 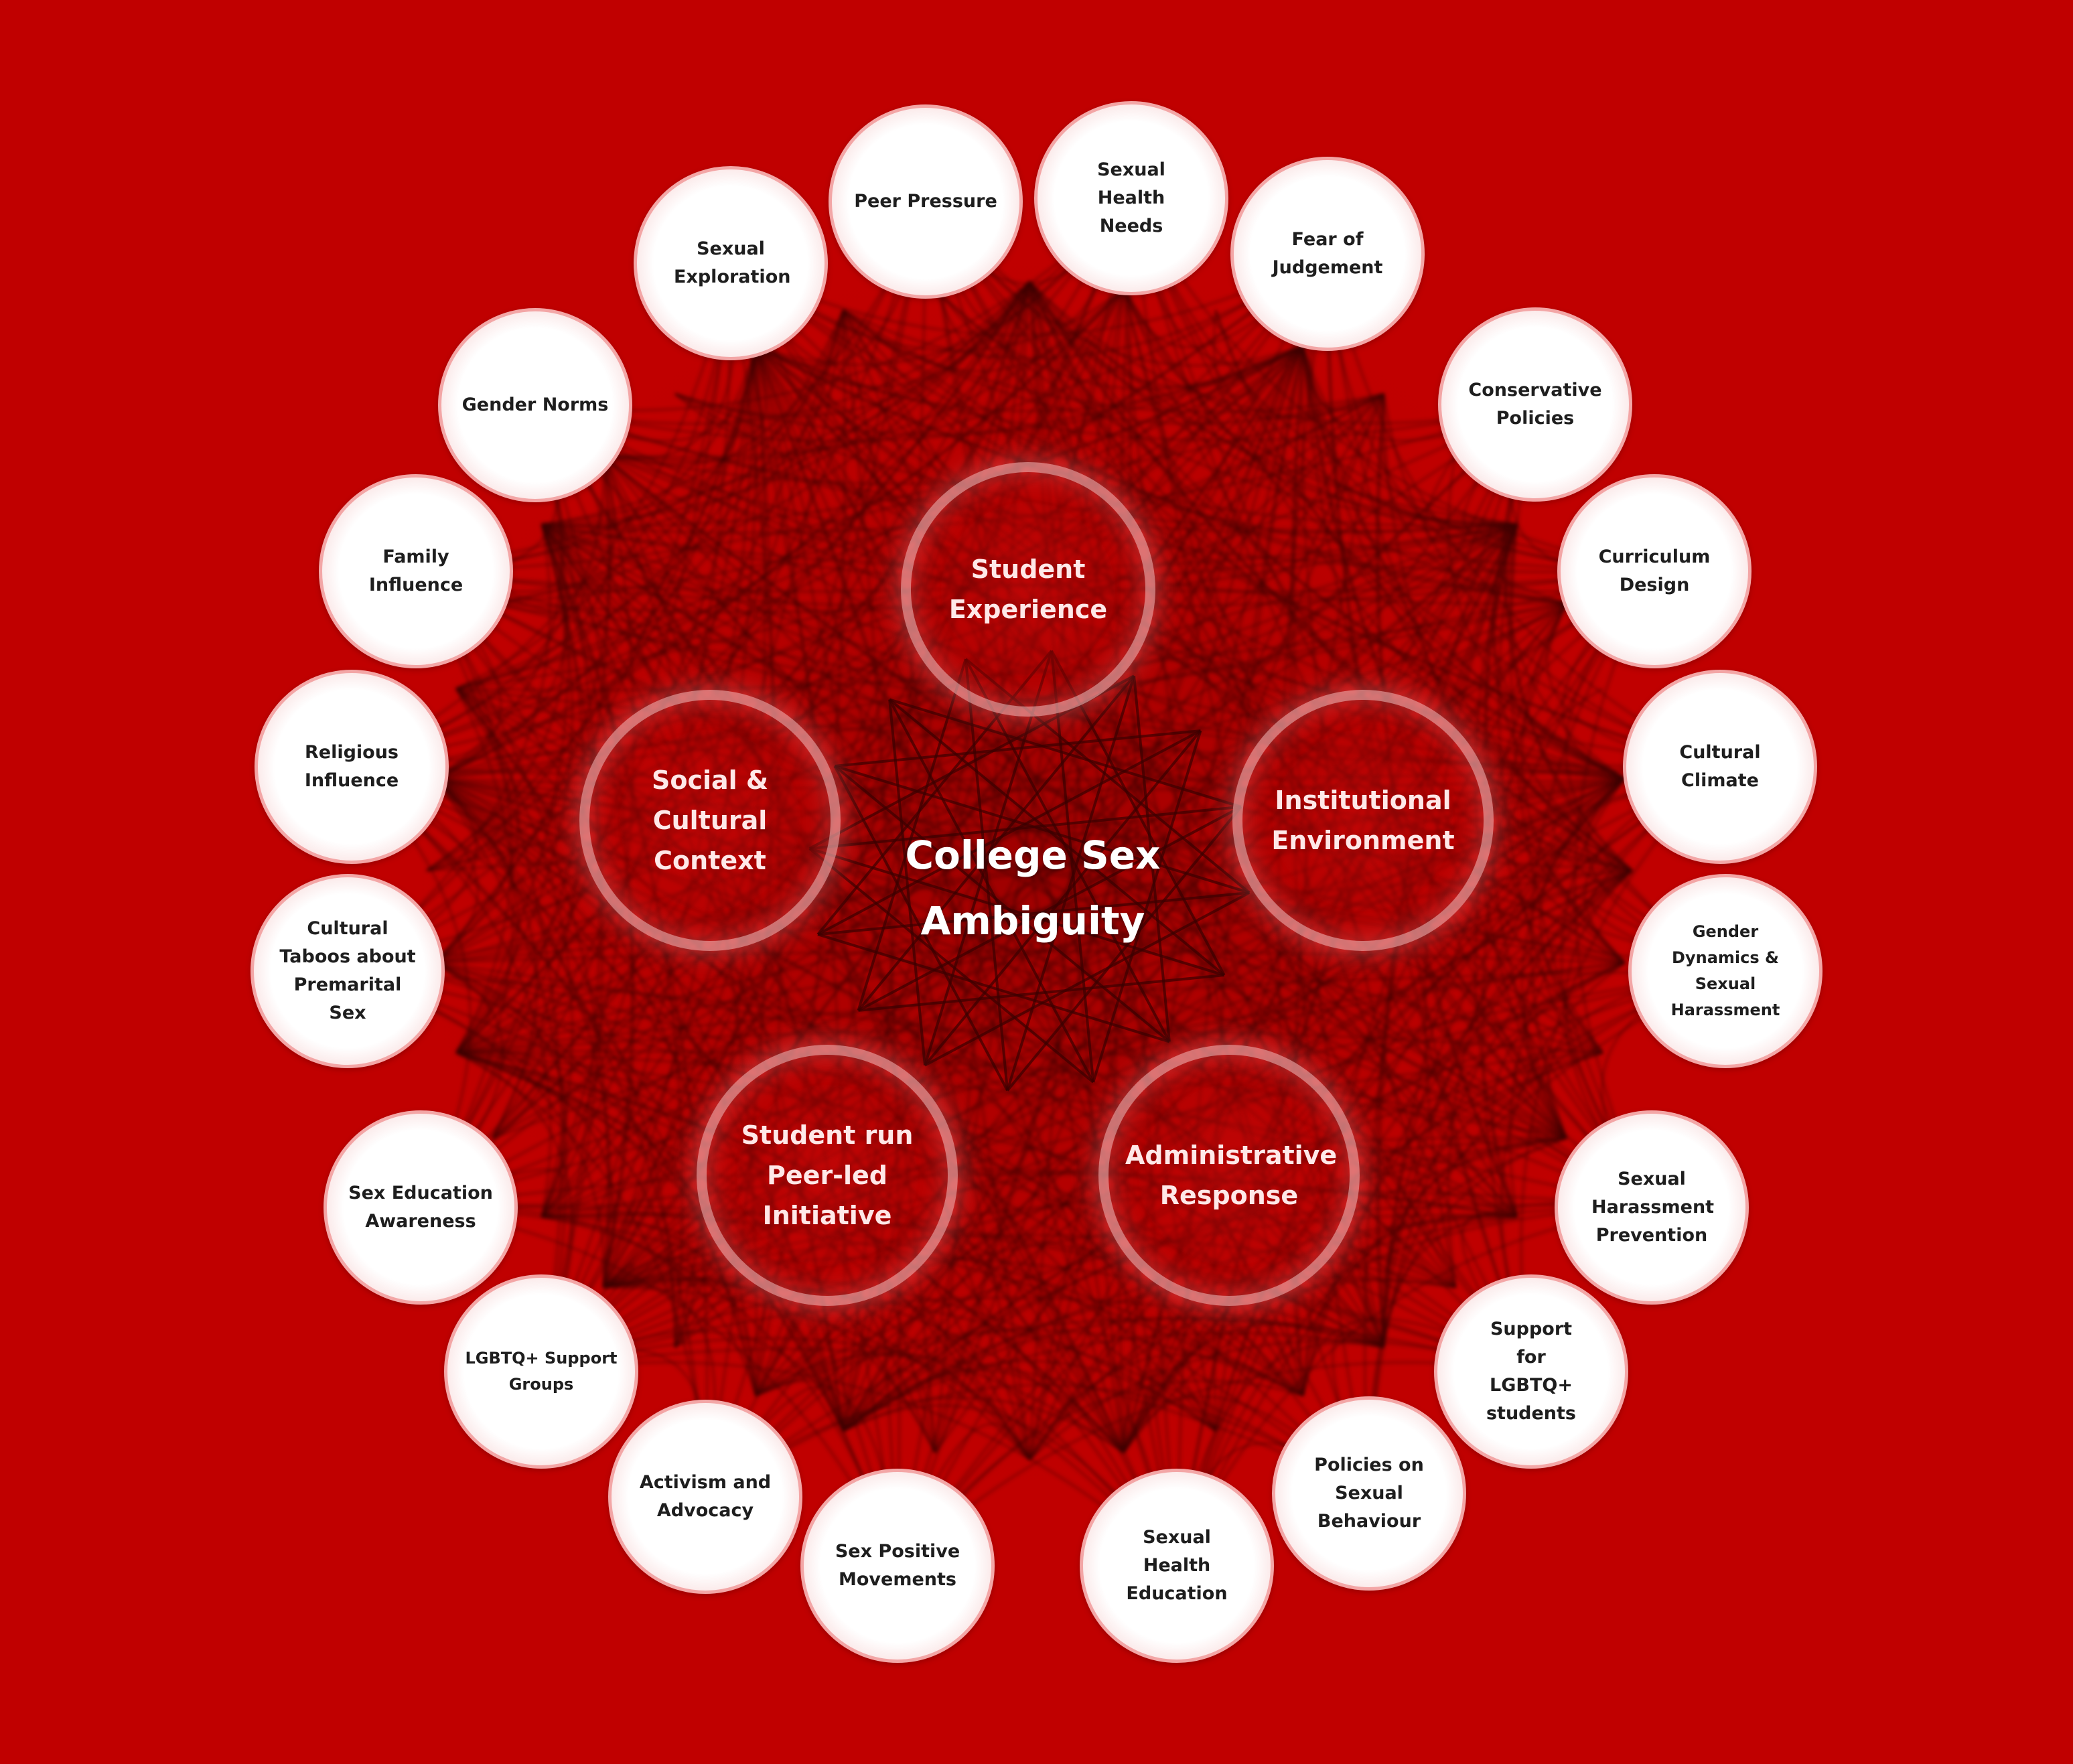 I want to click on node-sexual-health-needs: Sexual Health Needs, so click(x=1131, y=198).